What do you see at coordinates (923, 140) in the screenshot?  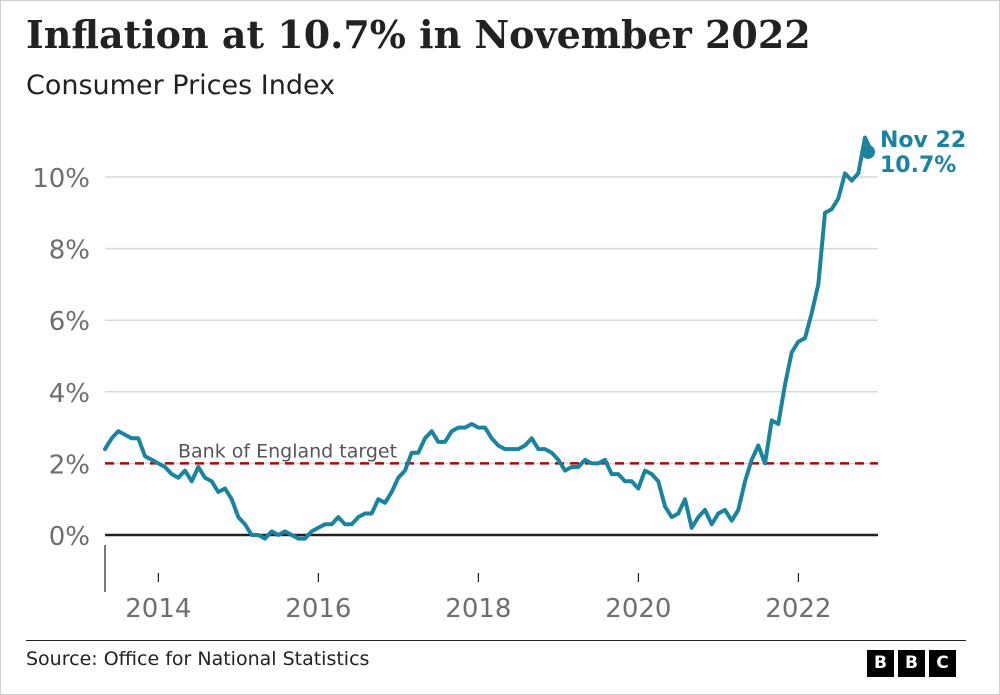 I see `annotation-month: Nov 22` at bounding box center [923, 140].